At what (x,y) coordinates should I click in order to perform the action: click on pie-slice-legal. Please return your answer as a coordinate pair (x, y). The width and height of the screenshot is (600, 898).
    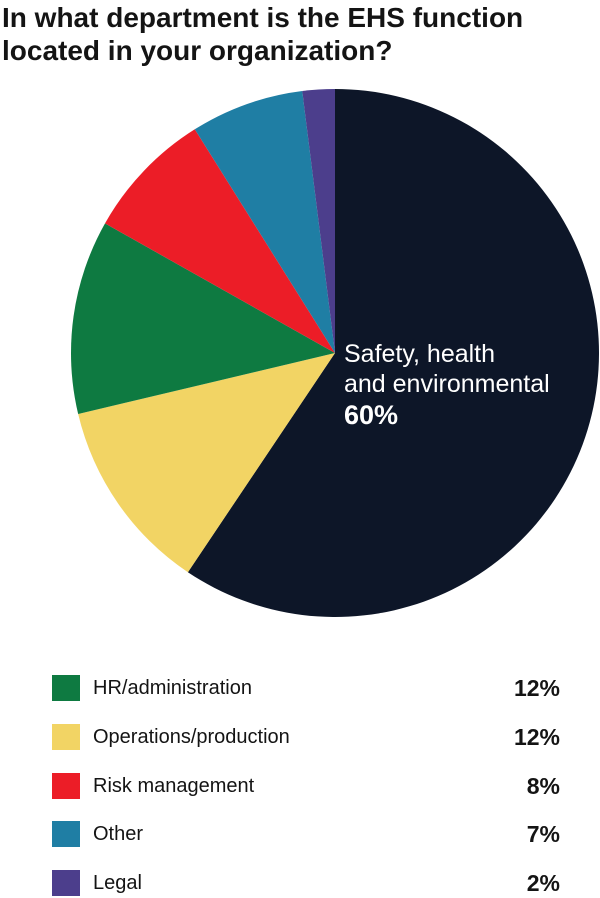
    Looking at the image, I should click on (318, 221).